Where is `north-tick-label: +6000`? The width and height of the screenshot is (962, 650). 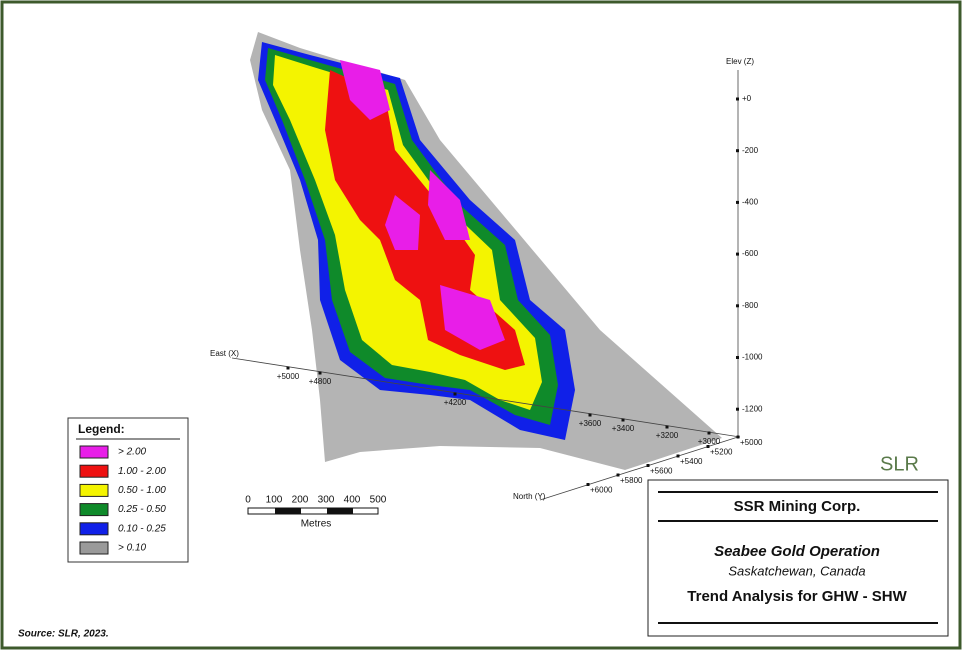
north-tick-label: +6000 is located at coordinates (601, 490).